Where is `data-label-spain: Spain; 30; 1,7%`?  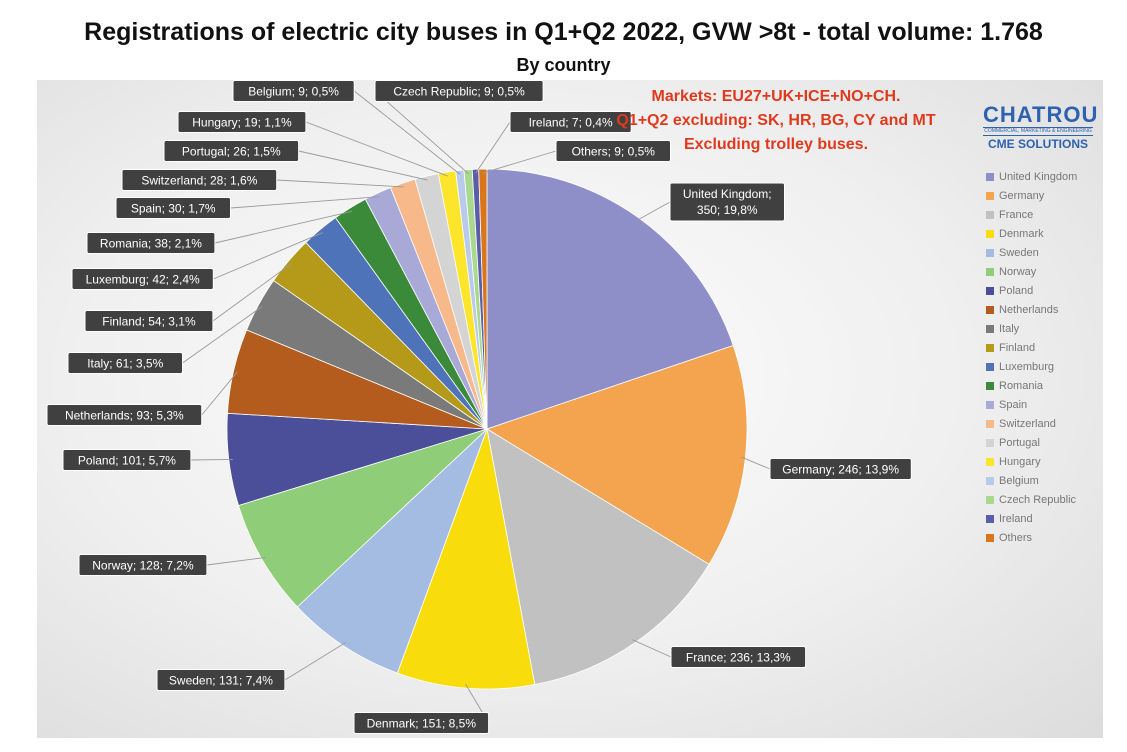
data-label-spain: Spain; 30; 1,7% is located at coordinates (173, 208).